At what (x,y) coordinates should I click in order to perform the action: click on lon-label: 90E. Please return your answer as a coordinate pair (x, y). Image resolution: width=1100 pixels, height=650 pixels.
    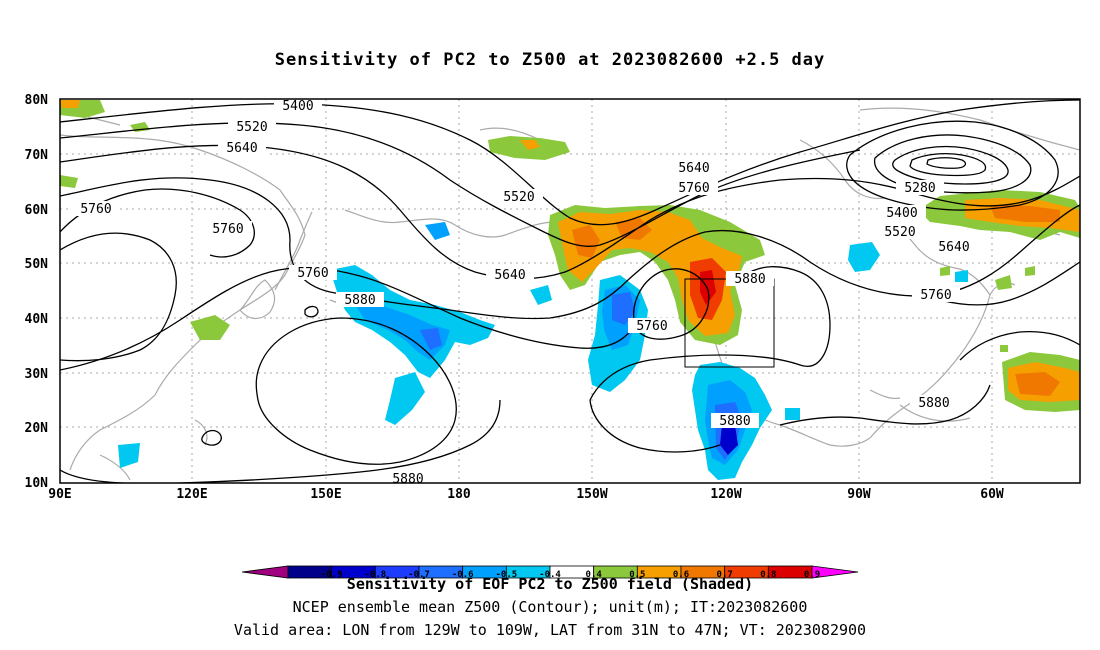
    Looking at the image, I should click on (59, 494).